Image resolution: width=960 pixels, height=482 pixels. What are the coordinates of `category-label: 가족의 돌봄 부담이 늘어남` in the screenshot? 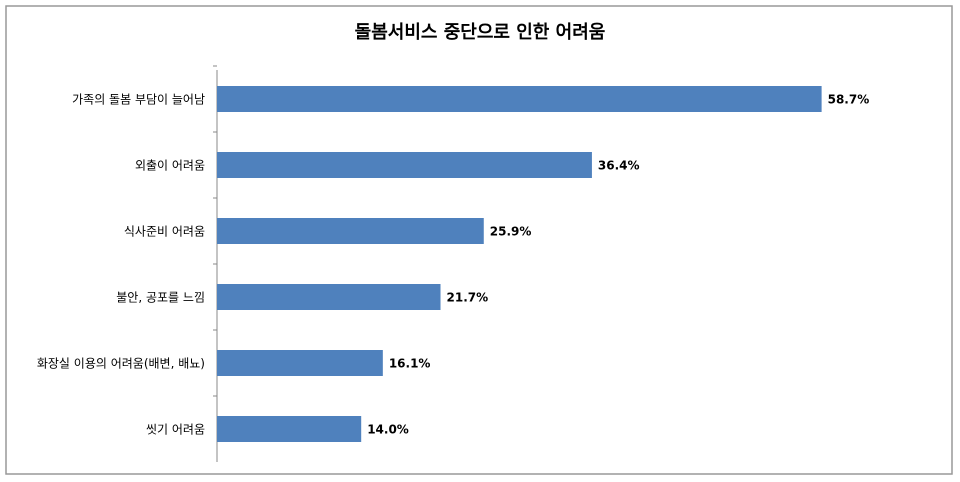 It's located at (138, 100).